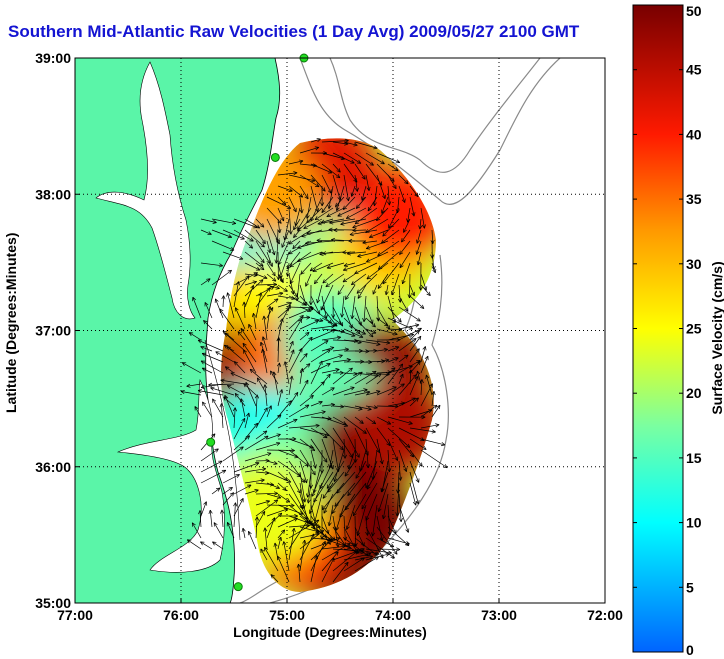  What do you see at coordinates (694, 134) in the screenshot?
I see `colorbar-tick-label: 40` at bounding box center [694, 134].